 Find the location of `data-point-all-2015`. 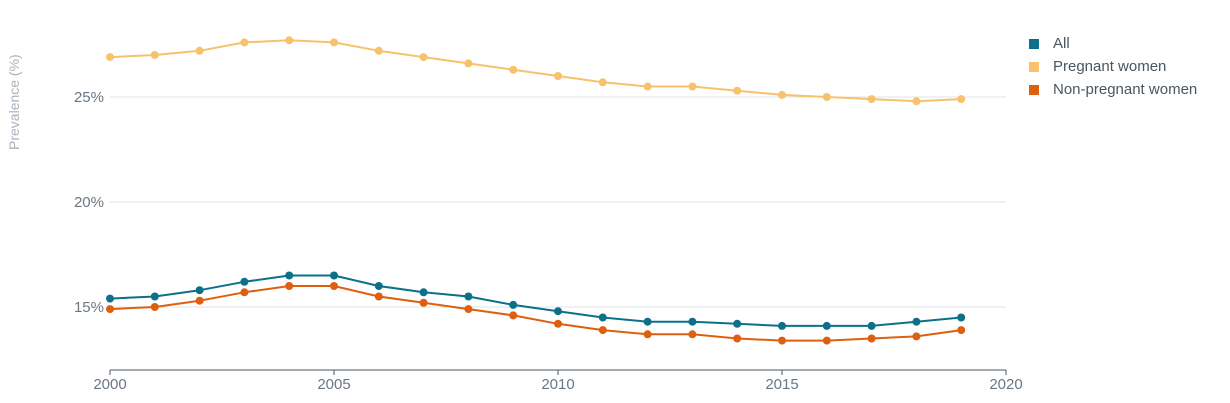

data-point-all-2015 is located at coordinates (782, 325).